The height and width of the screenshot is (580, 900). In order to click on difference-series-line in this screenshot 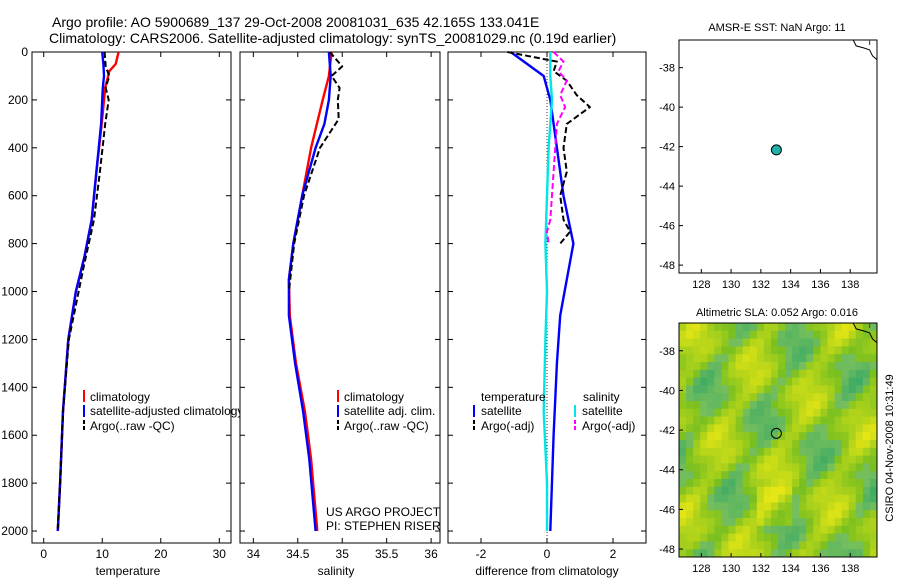, I will do `click(557, 147)`.